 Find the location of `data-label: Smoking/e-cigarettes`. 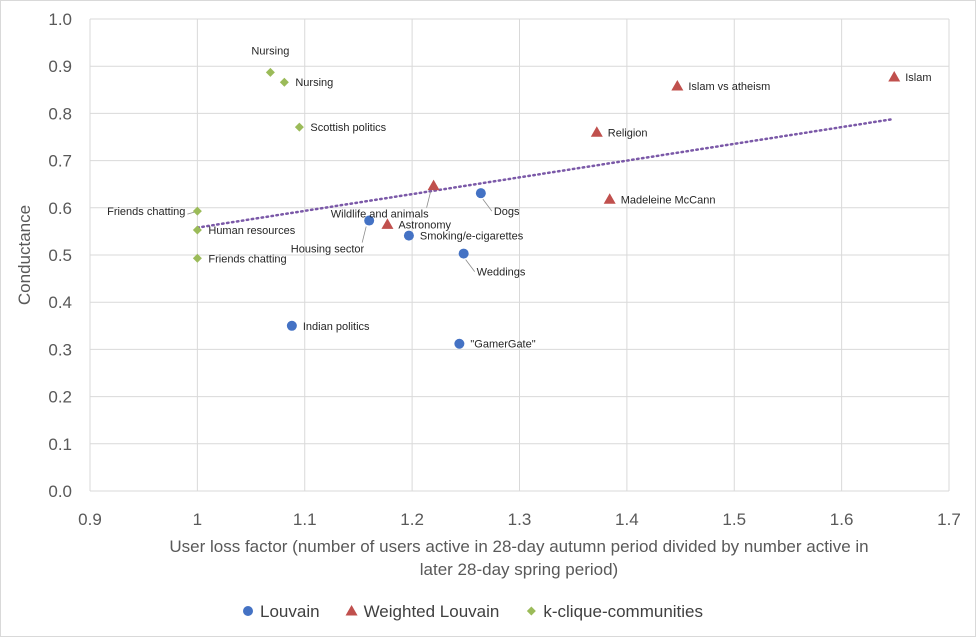

data-label: Smoking/e-cigarettes is located at coordinates (472, 237).